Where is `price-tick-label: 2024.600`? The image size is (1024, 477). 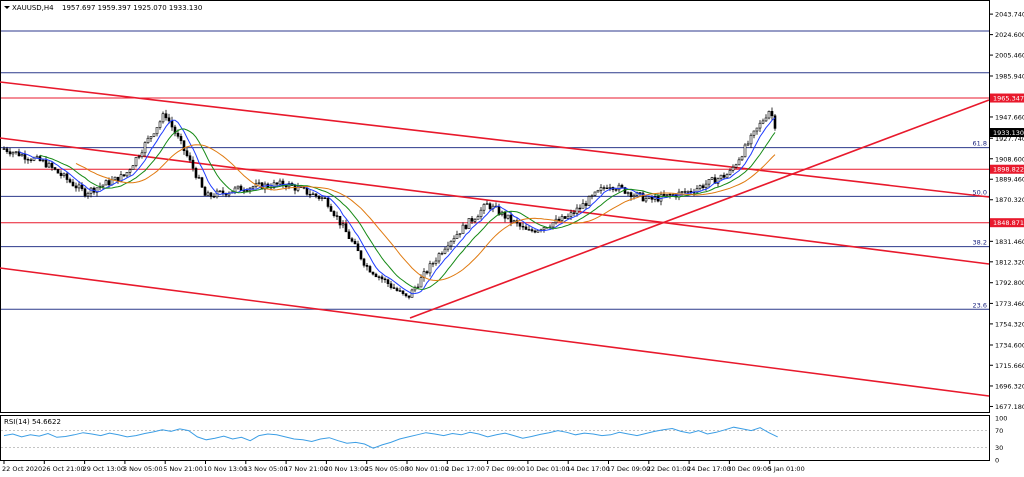 price-tick-label: 2024.600 is located at coordinates (1009, 35).